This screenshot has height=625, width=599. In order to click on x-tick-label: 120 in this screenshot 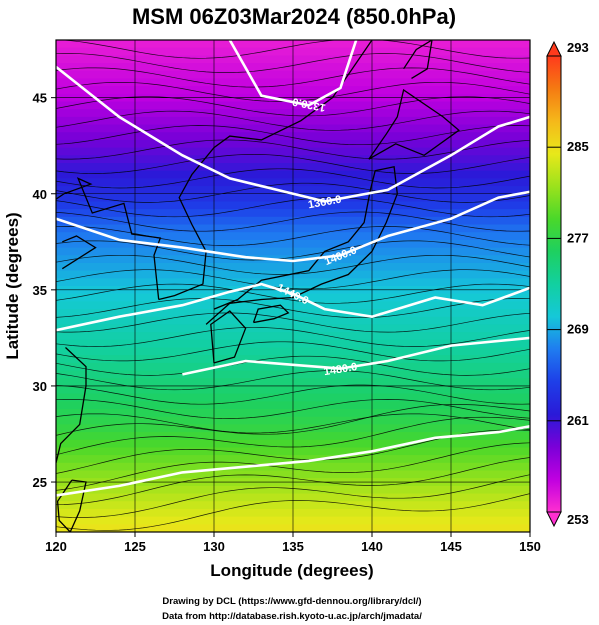, I will do `click(56, 546)`.